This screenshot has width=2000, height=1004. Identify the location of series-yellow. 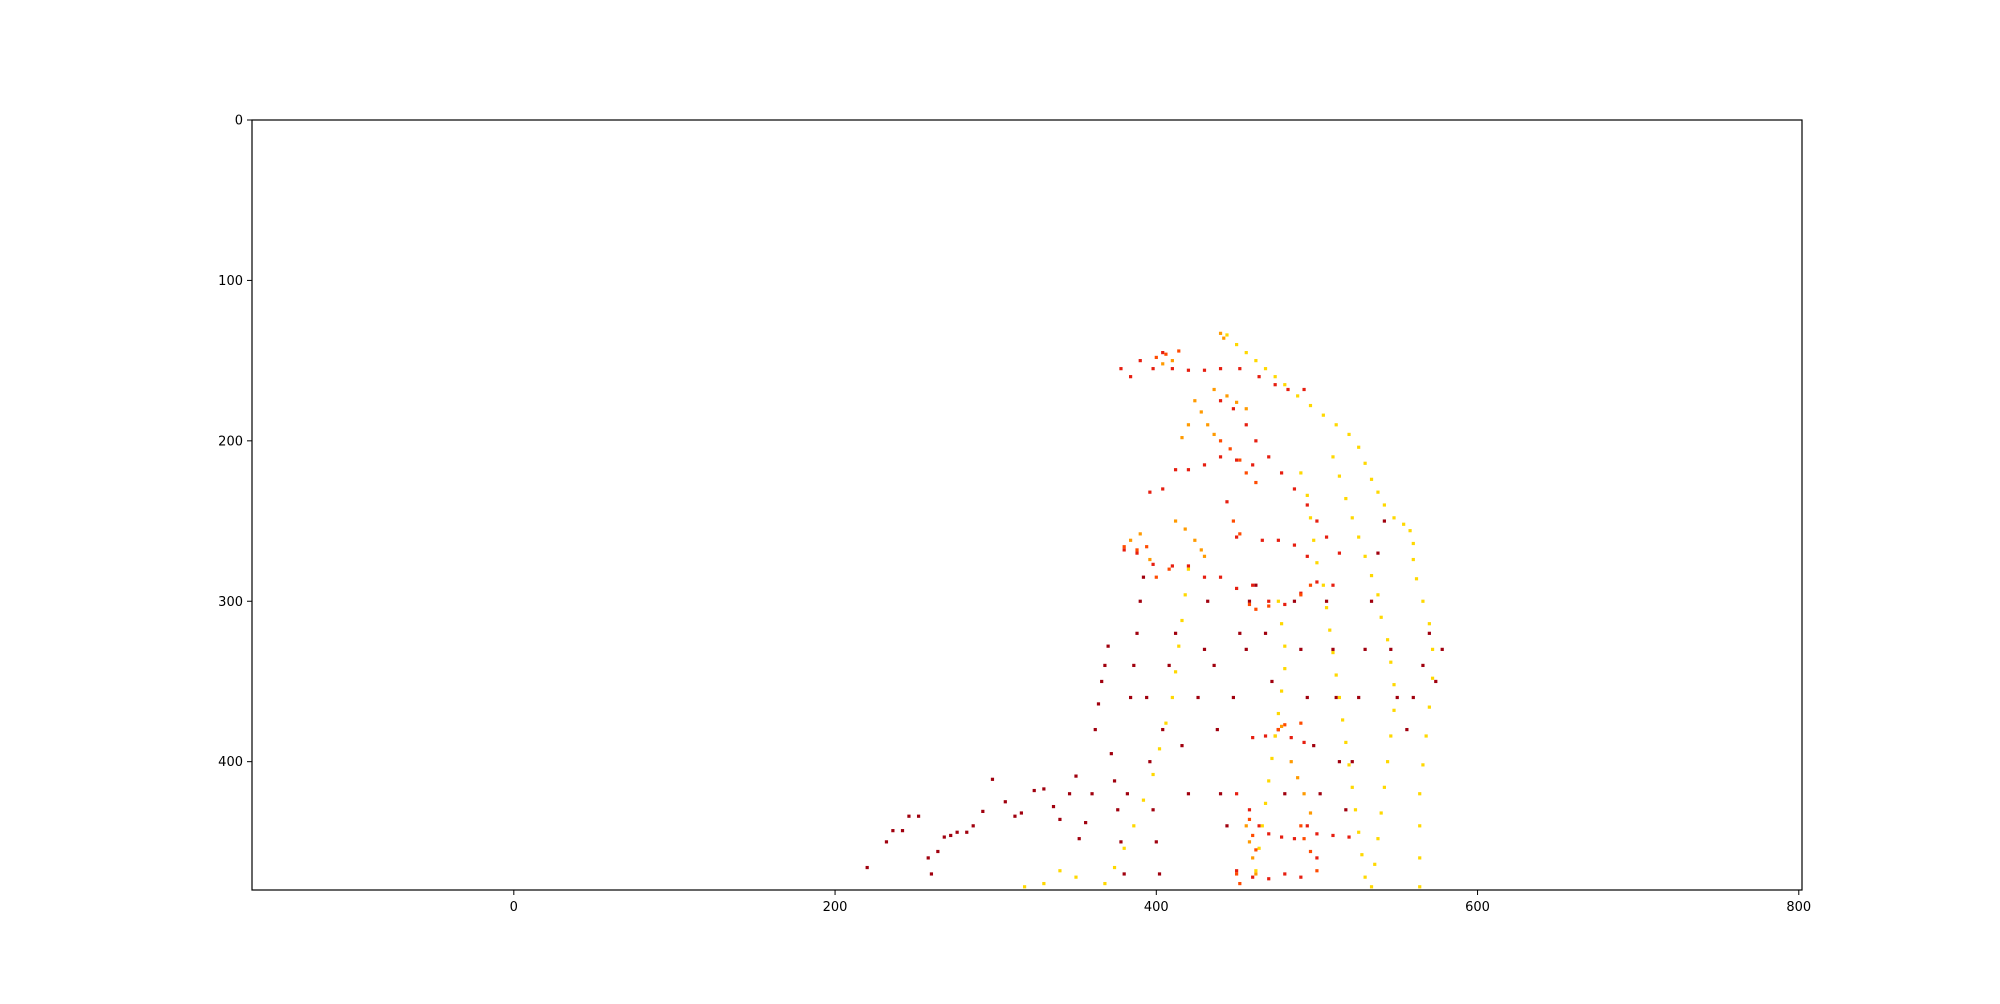
(1228, 611).